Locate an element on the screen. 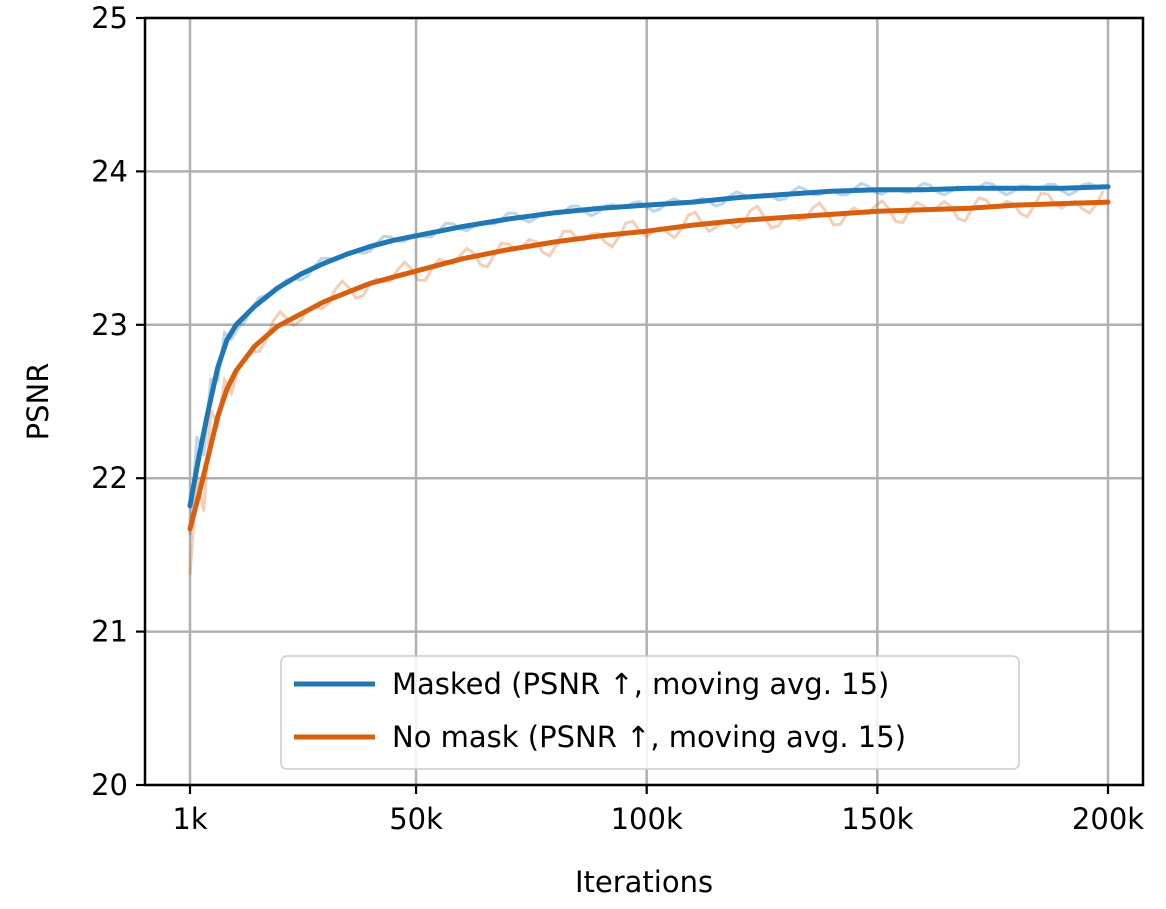 This screenshot has height=909, width=1166. x-tick-label-4: 200k is located at coordinates (1108, 819).